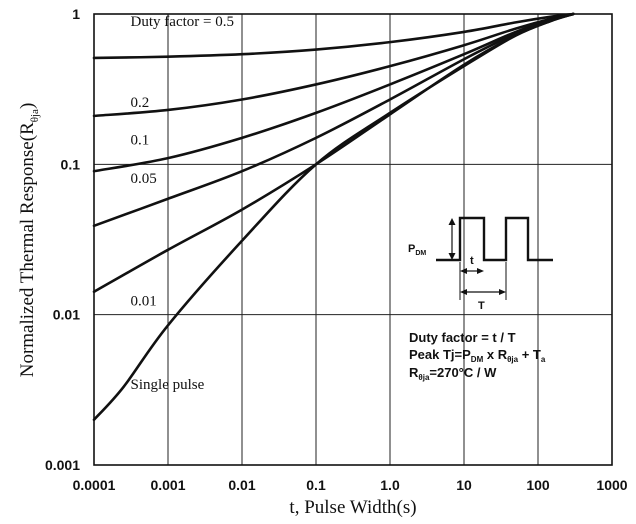 The width and height of the screenshot is (636, 524). I want to click on pdm-arrow-head-down, so click(452, 256).